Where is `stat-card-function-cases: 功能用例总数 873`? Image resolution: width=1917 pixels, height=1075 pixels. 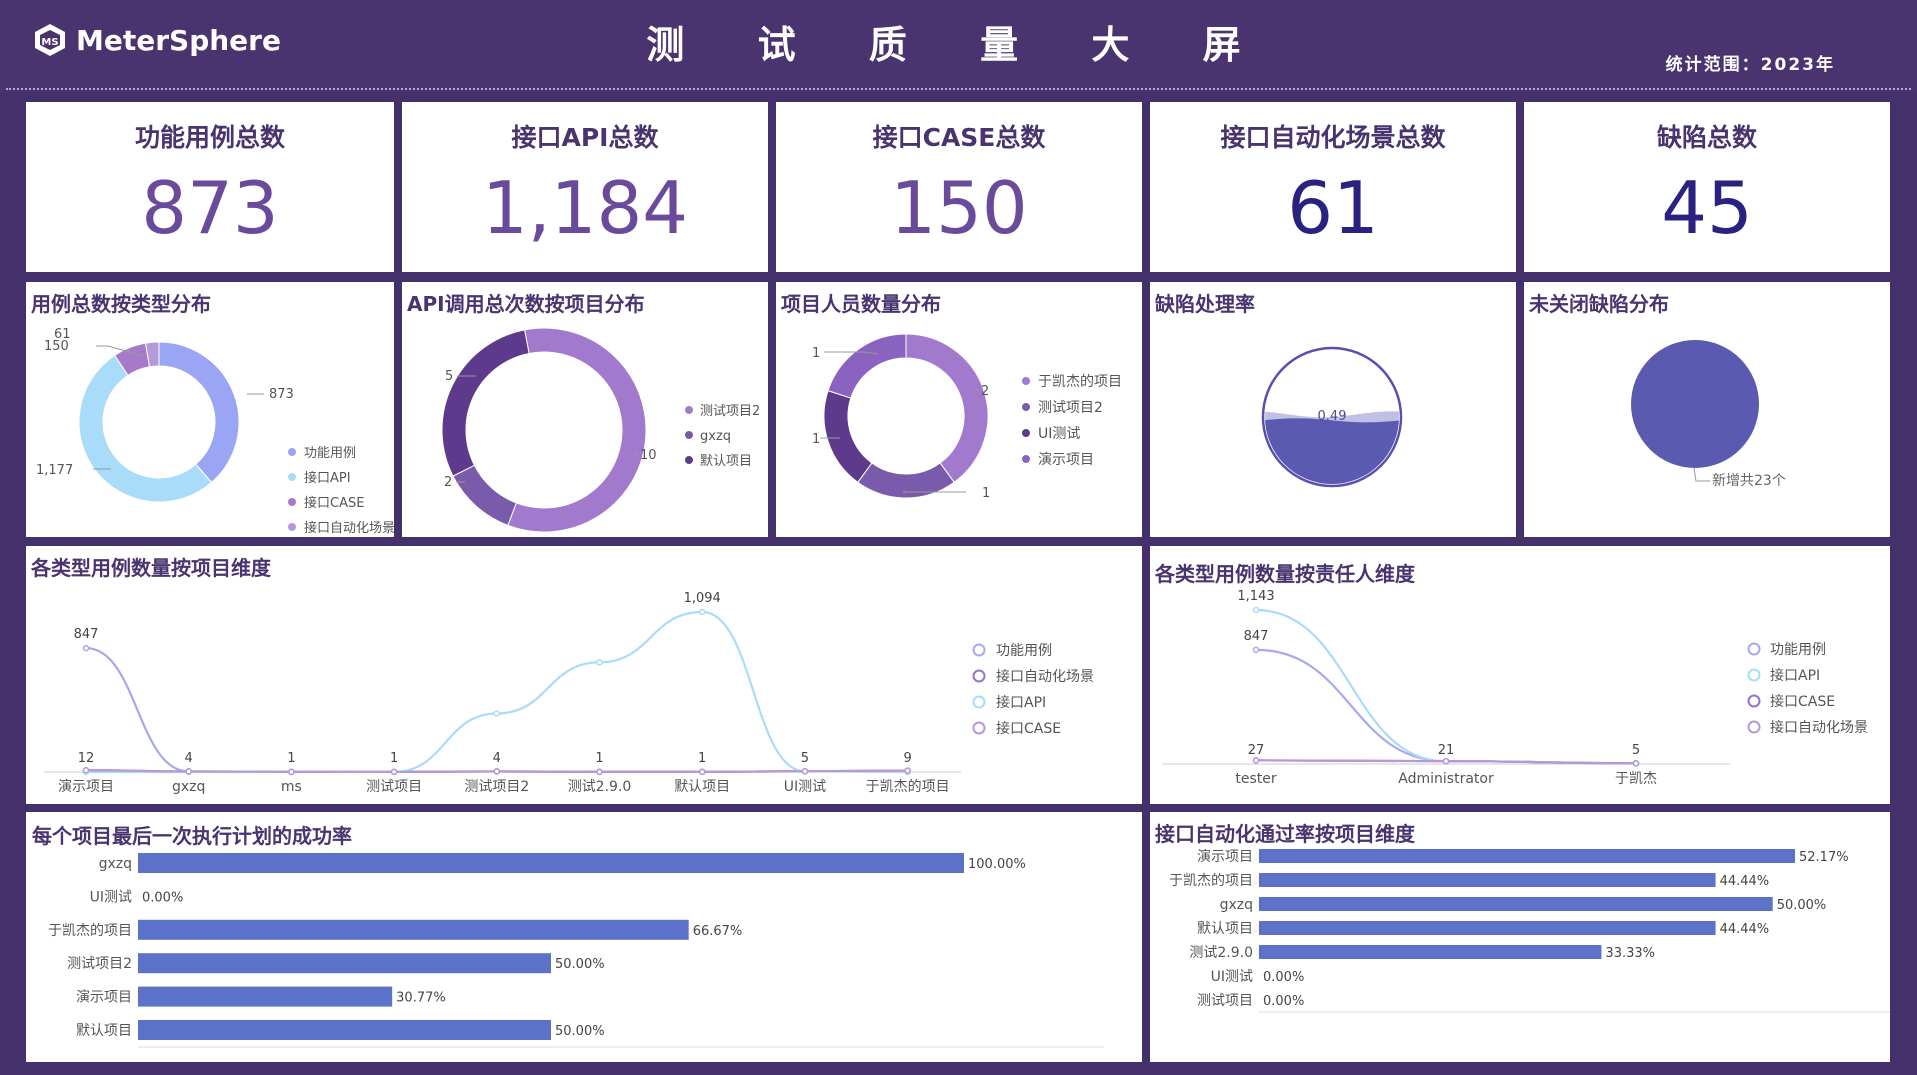 stat-card-function-cases: 功能用例总数 873 is located at coordinates (210, 187).